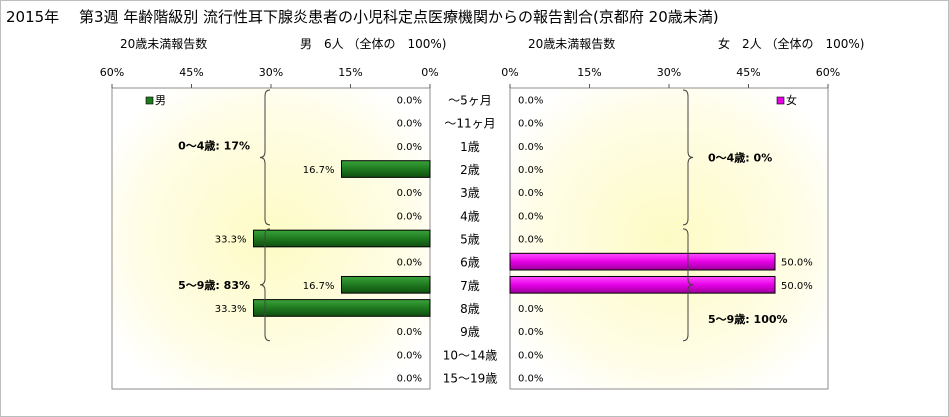  What do you see at coordinates (160, 100) in the screenshot?
I see `male-legend-label: 男` at bounding box center [160, 100].